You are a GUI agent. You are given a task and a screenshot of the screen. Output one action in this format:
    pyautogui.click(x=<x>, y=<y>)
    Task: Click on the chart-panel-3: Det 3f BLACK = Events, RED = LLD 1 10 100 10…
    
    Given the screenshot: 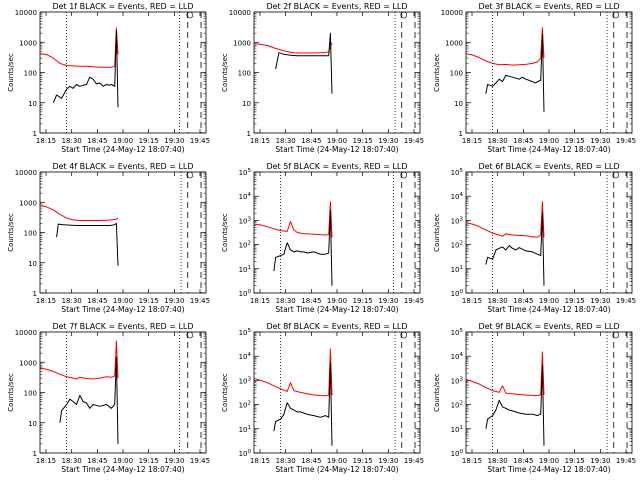 What is the action you would take?
    pyautogui.click(x=534, y=78)
    